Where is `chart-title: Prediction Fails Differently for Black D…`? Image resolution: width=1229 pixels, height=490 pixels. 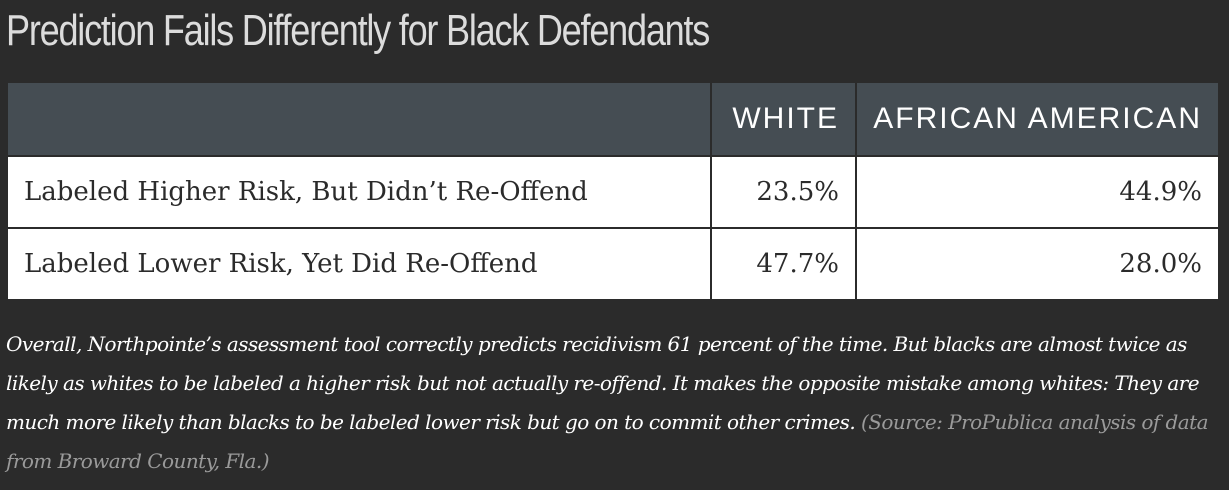
chart-title: Prediction Fails Differently for Black D… is located at coordinates (358, 30).